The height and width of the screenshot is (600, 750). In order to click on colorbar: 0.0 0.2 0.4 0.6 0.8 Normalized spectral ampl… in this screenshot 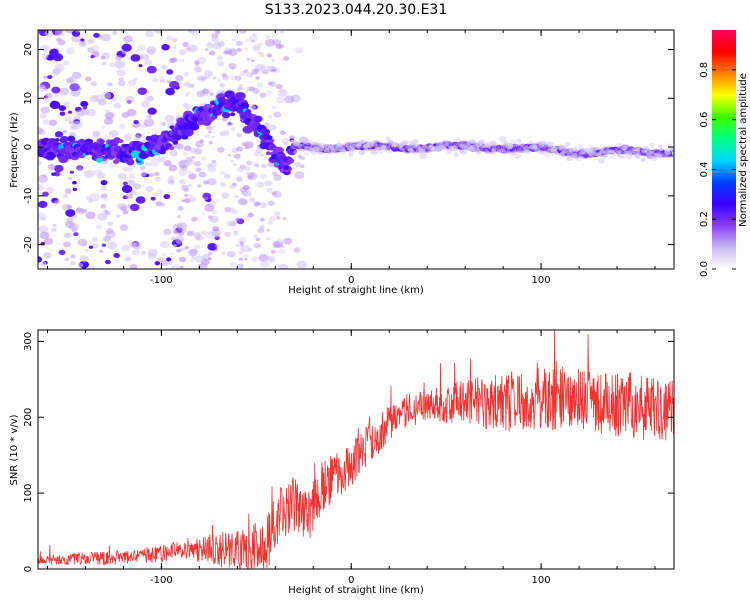, I will do `click(724, 153)`.